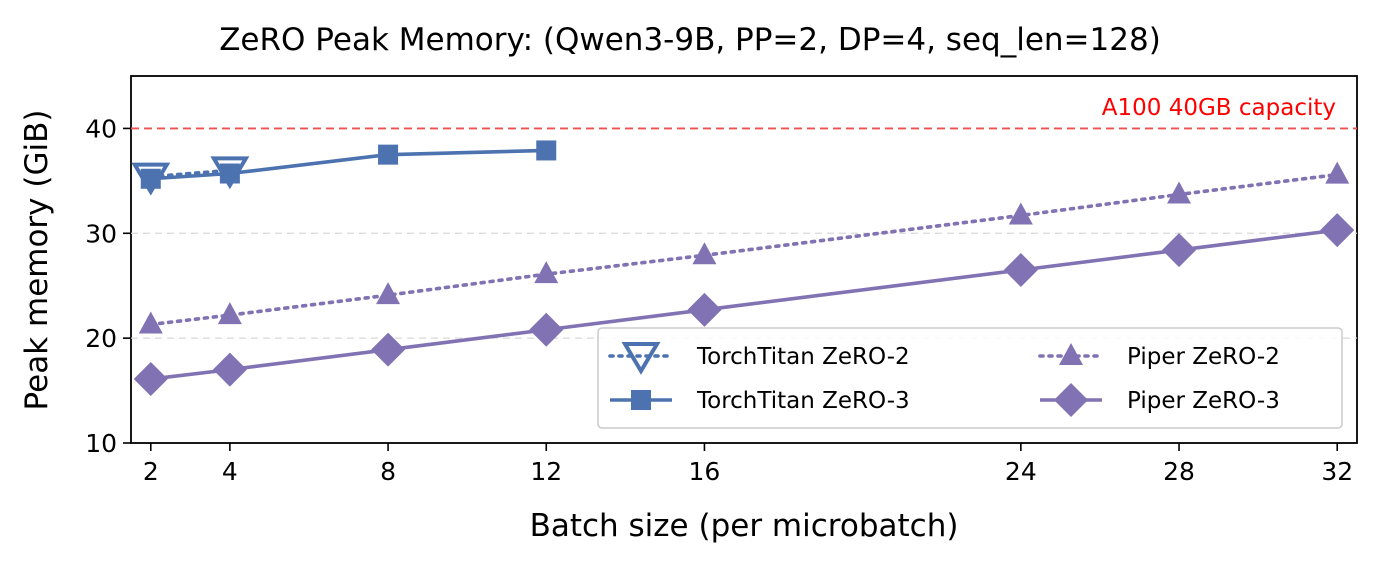 The image size is (1378, 565). Describe the element at coordinates (101, 338) in the screenshot. I see `y-tick-label: 20` at that location.